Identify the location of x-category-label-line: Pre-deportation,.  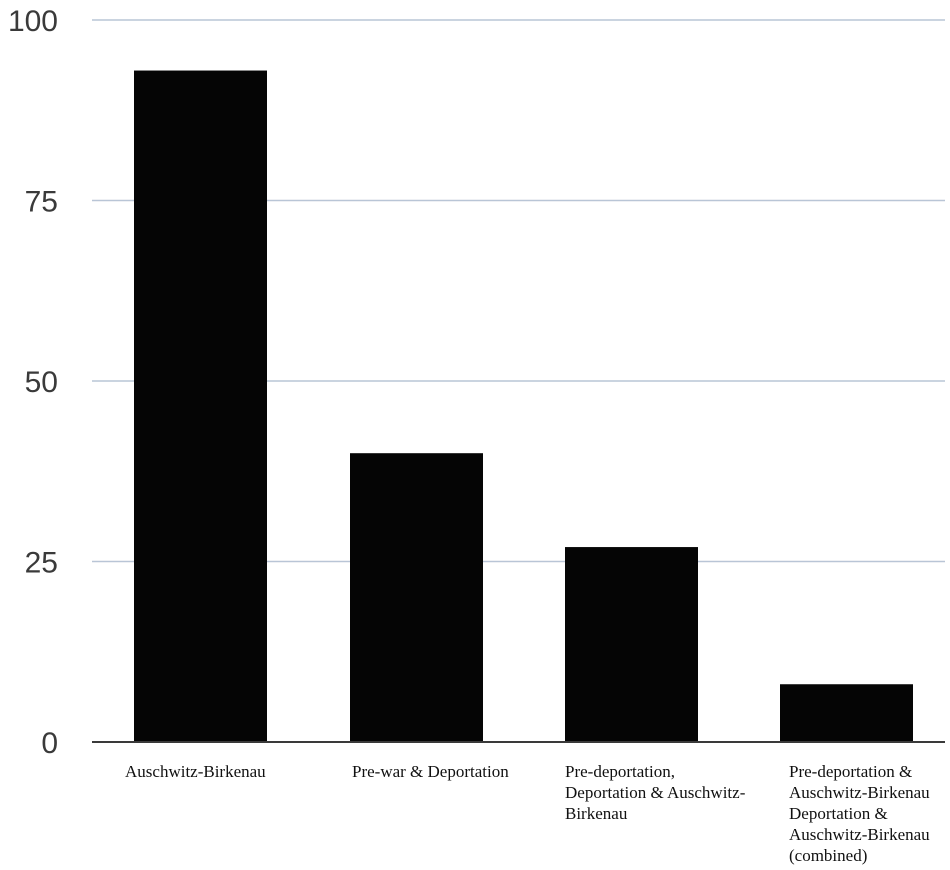
(620, 771).